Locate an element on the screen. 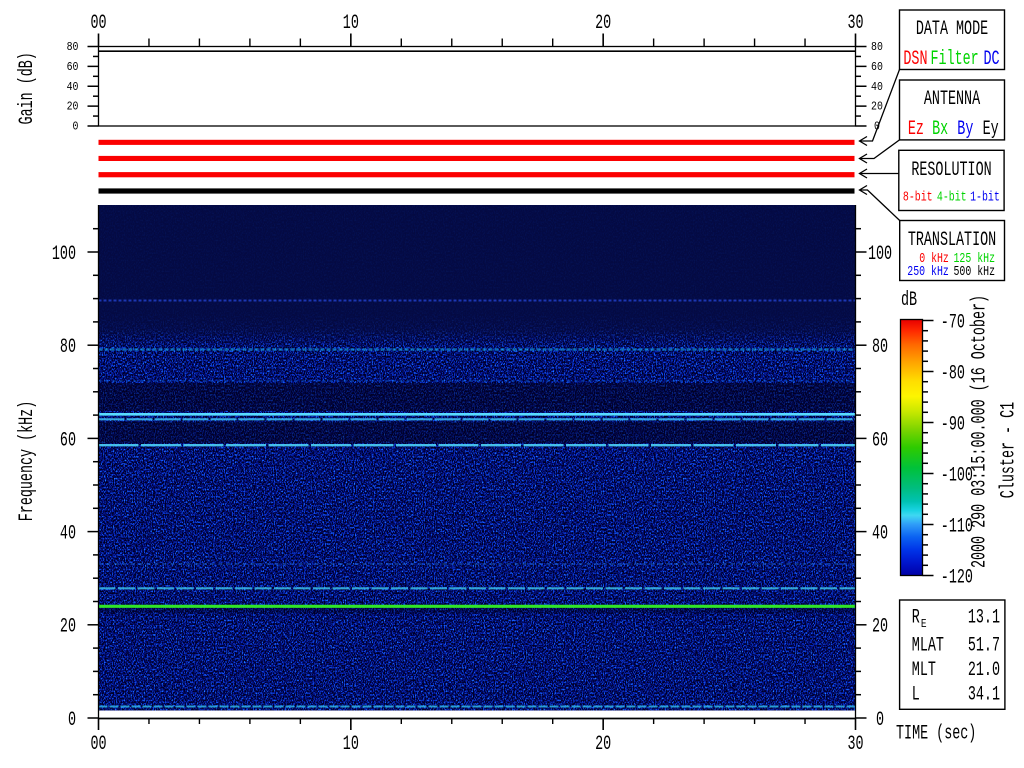 The height and width of the screenshot is (768, 1024). svg-text: Frequency (kHz) is located at coordinates (28, 461).